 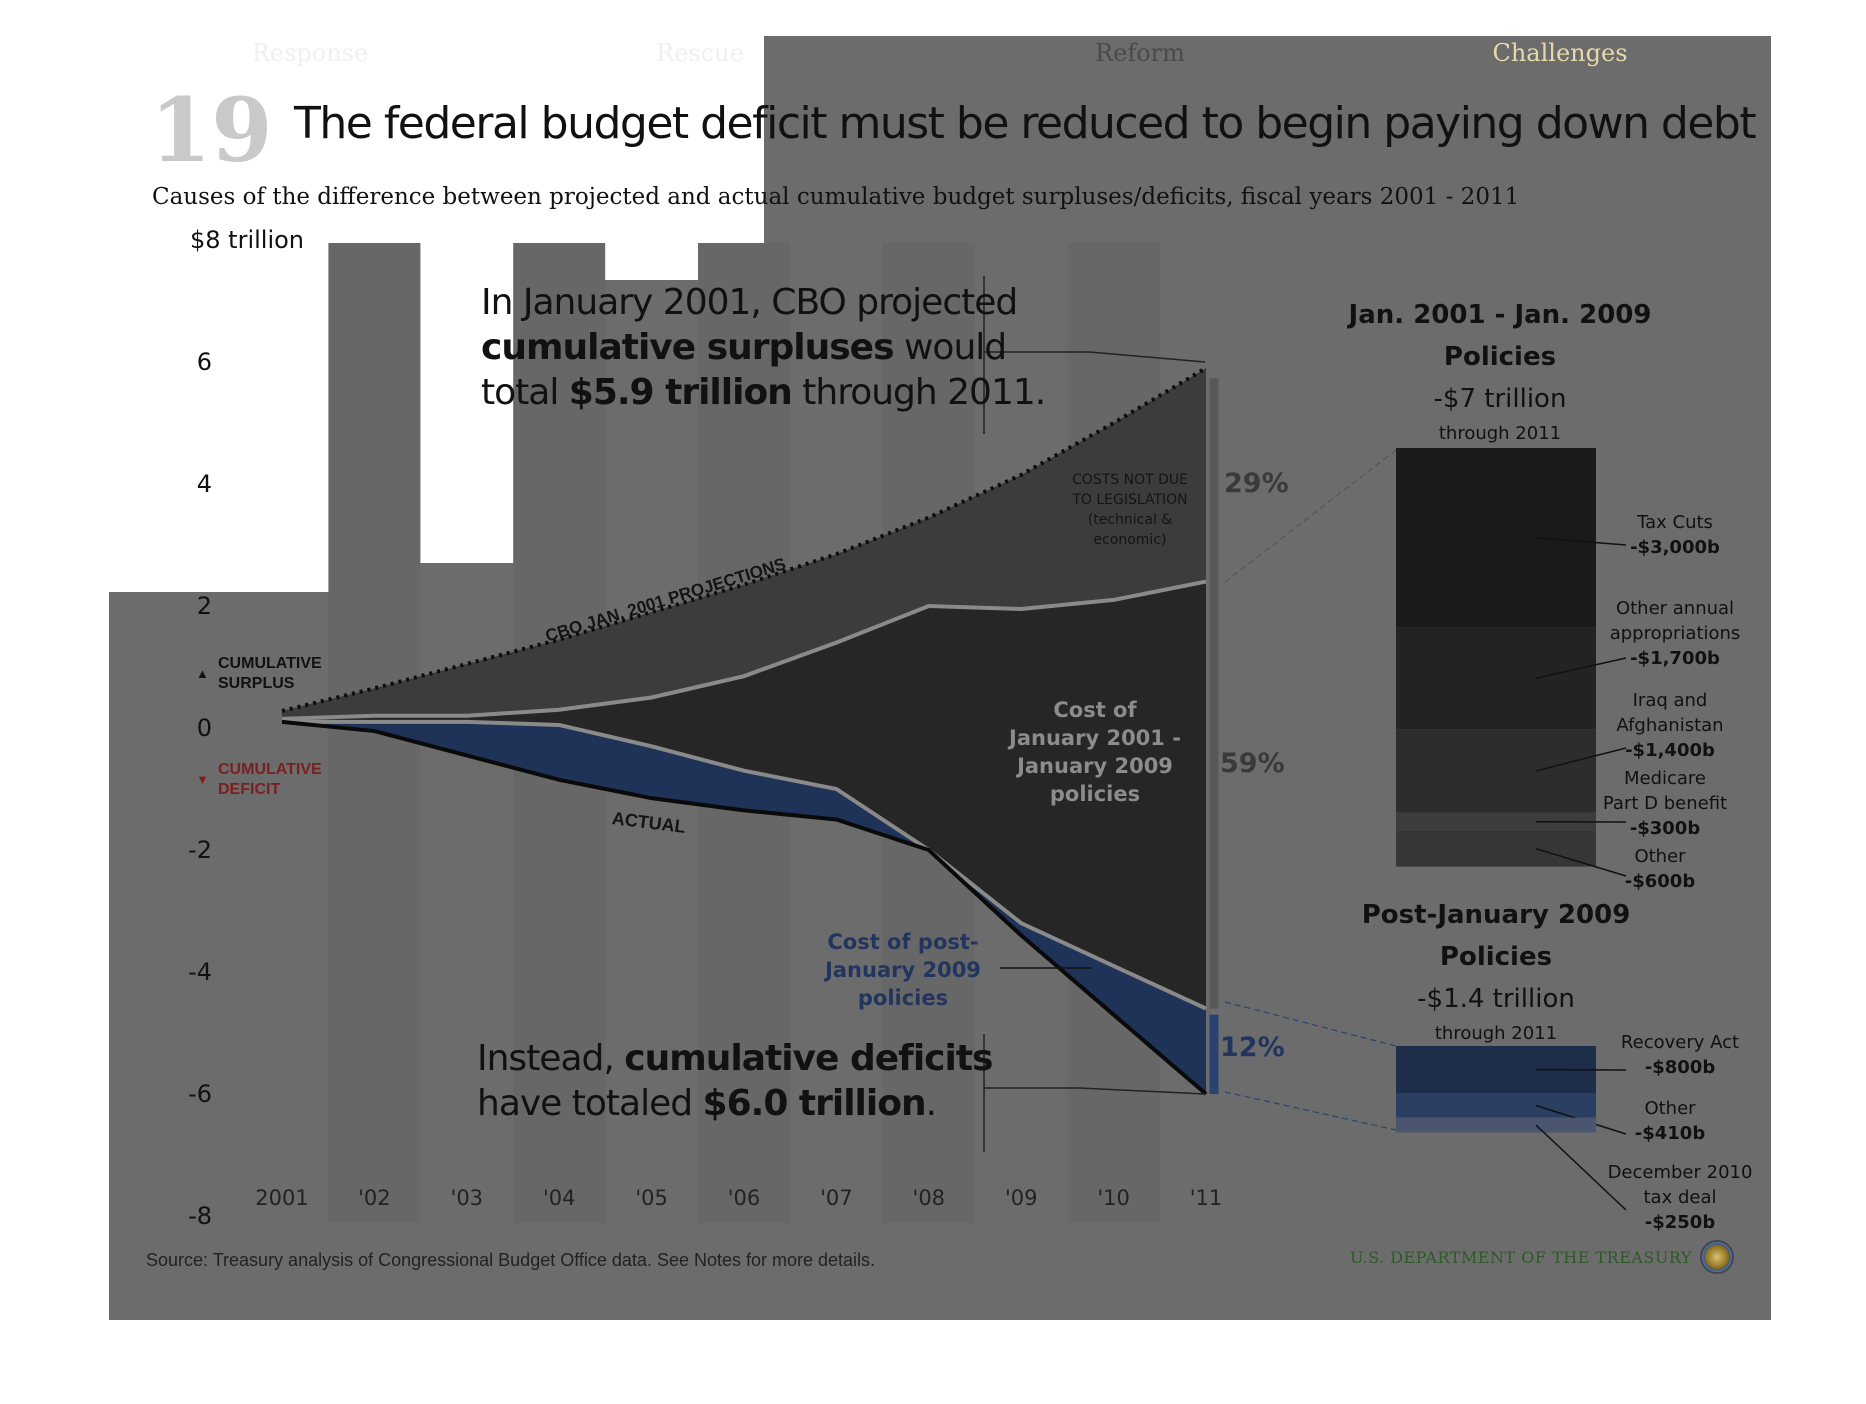 What do you see at coordinates (1680, 1197) in the screenshot?
I see `bar-label-tax-deal: December 2010 tax deal -$250b` at bounding box center [1680, 1197].